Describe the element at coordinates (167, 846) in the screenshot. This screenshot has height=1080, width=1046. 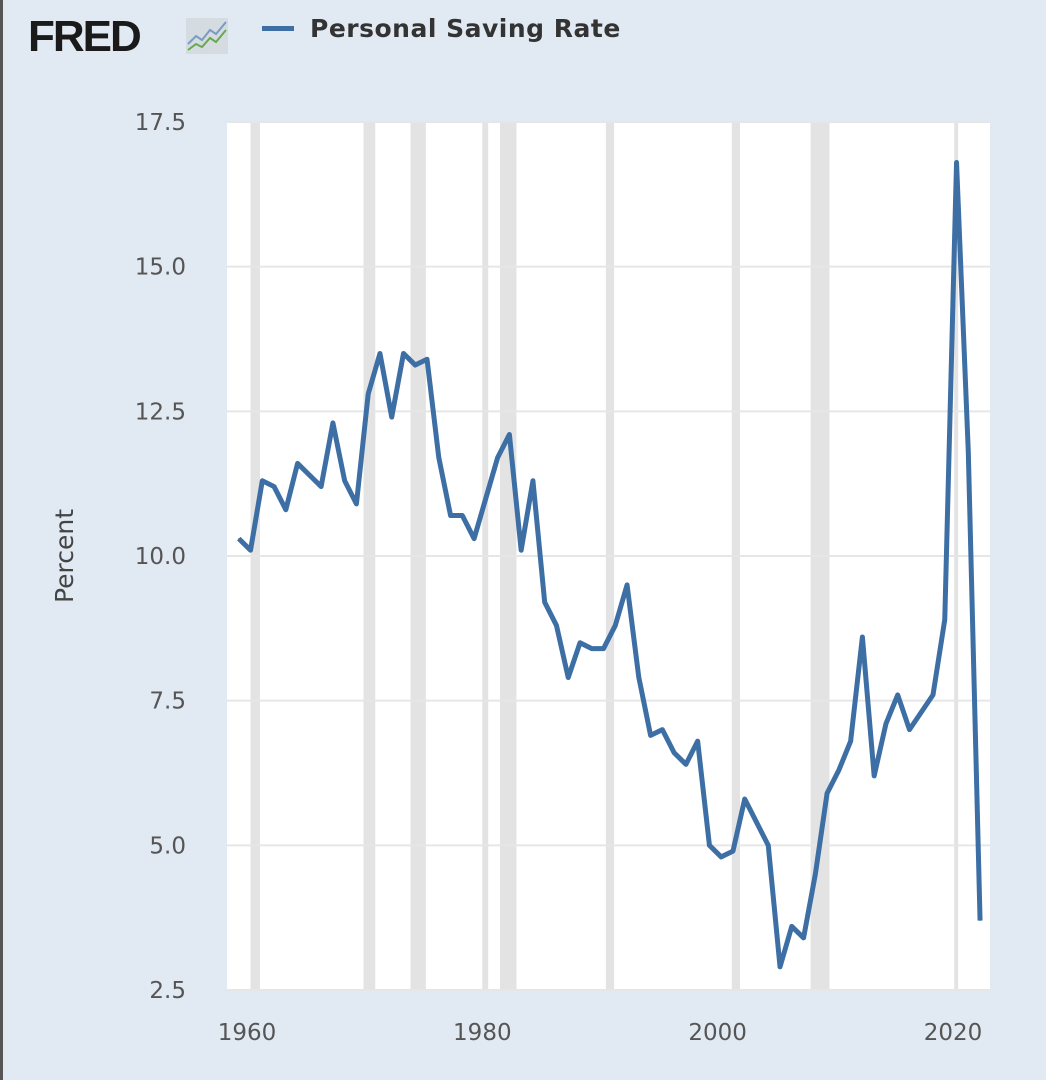
I see `y-tick-label: 5.0` at that location.